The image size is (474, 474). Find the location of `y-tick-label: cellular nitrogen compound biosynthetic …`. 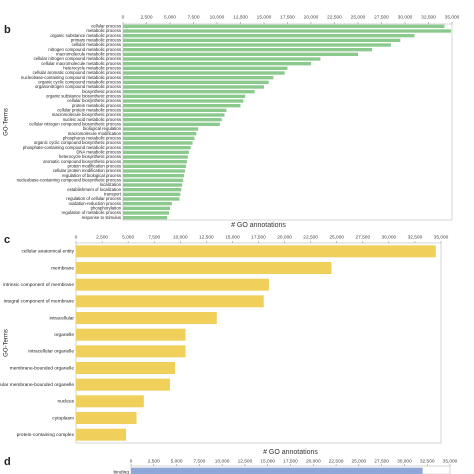

y-tick-label: cellular nitrogen compound biosynthetic … is located at coordinates (75, 123).